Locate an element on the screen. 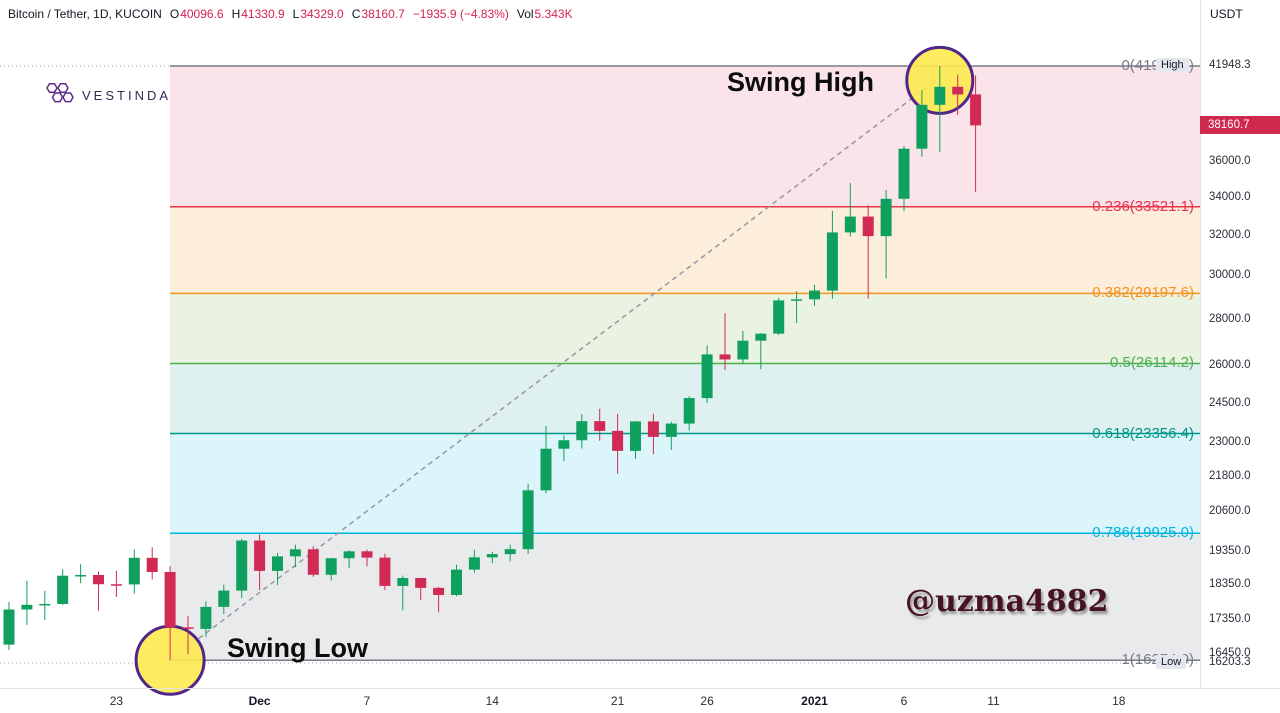  time-tick: 23 is located at coordinates (116, 701).